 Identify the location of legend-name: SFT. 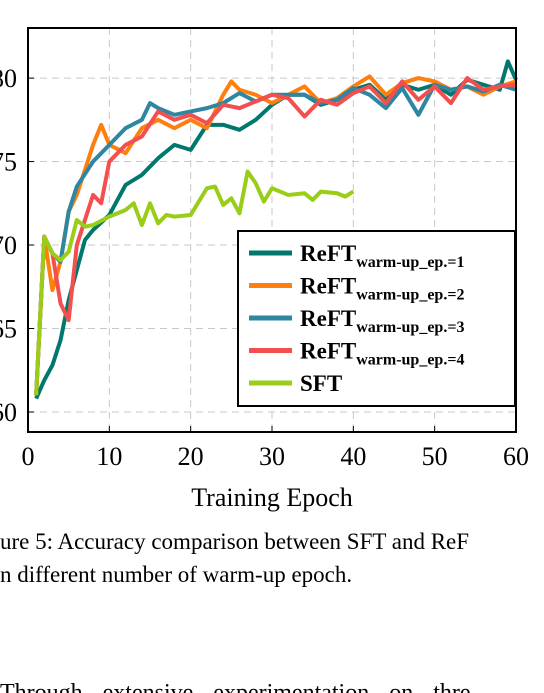
(321, 383).